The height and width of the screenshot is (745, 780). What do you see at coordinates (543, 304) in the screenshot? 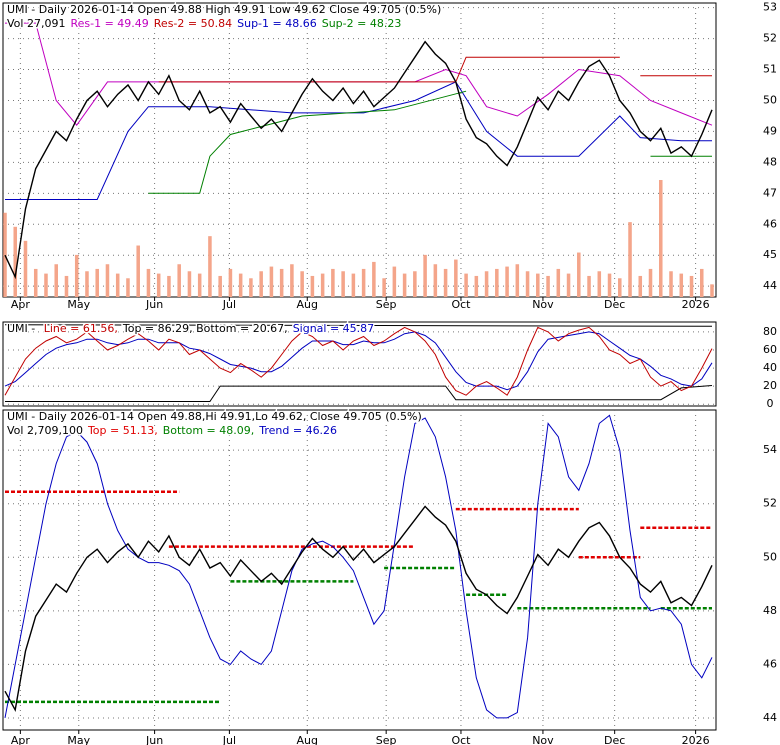
I see `x-tick-label: Nov` at bounding box center [543, 304].